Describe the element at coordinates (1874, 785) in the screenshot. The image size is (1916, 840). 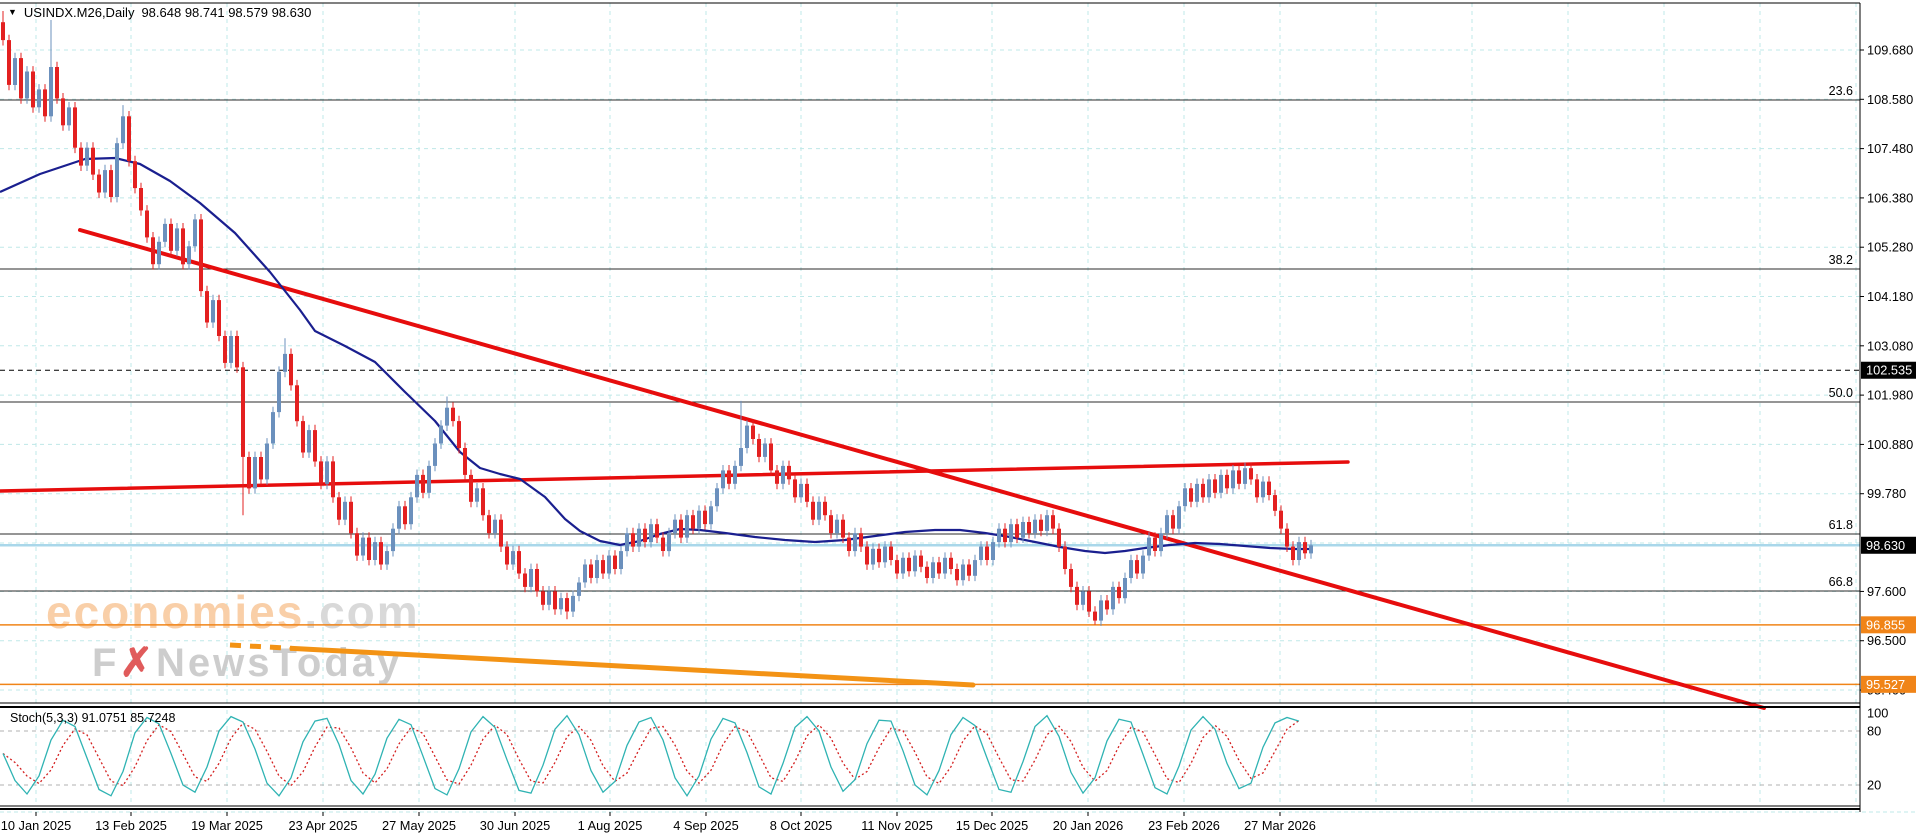
I see `stoch-axis-label: 20` at that location.